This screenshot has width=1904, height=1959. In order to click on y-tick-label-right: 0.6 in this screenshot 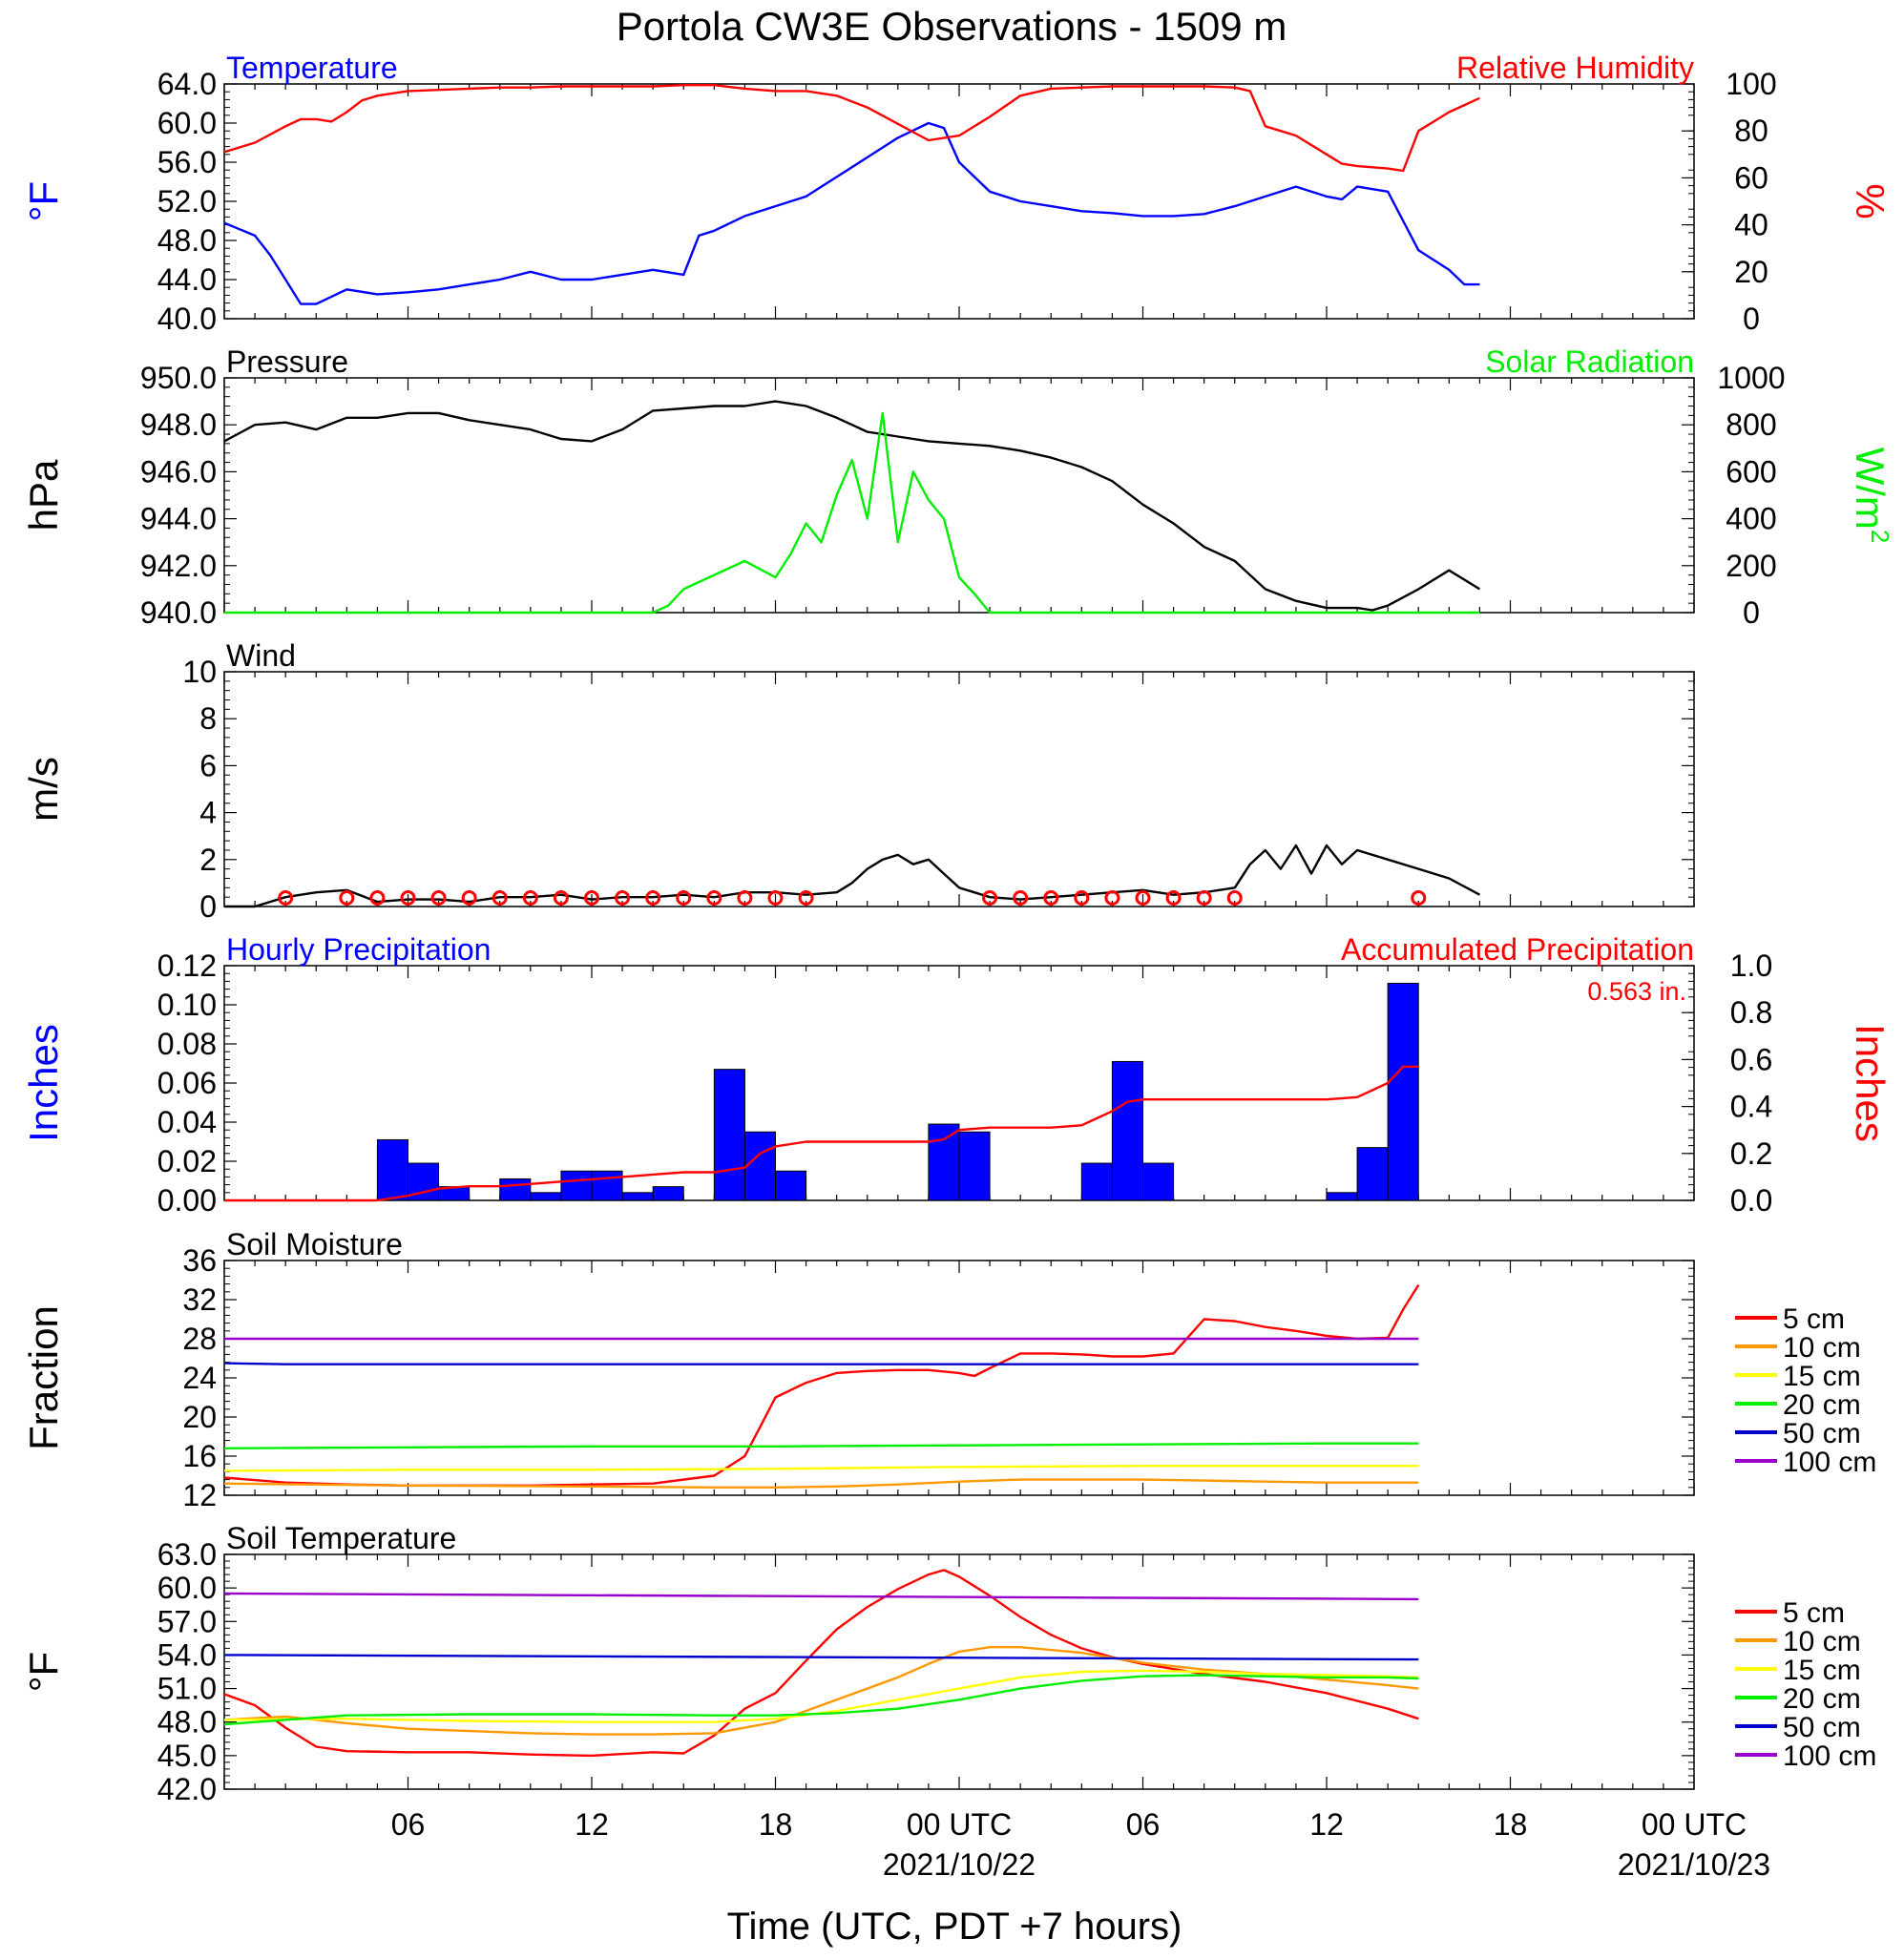, I will do `click(1751, 1059)`.